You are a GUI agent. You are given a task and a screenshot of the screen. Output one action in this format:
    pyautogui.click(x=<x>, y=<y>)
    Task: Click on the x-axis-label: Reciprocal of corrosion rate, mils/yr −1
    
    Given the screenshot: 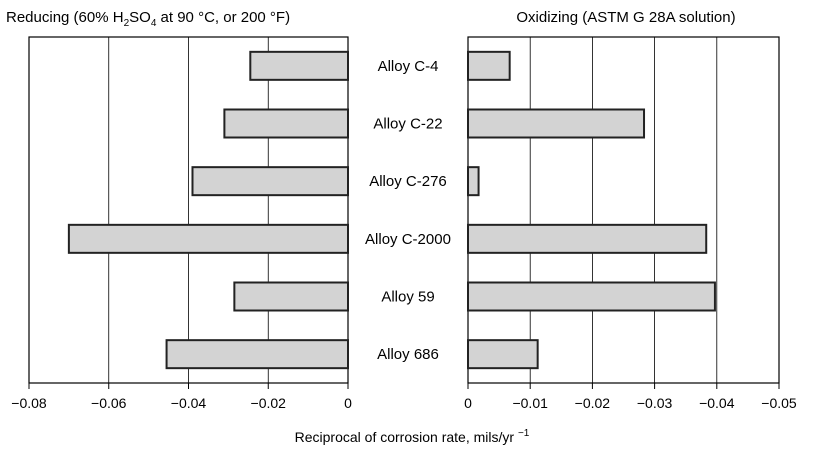 What is the action you would take?
    pyautogui.click(x=412, y=436)
    